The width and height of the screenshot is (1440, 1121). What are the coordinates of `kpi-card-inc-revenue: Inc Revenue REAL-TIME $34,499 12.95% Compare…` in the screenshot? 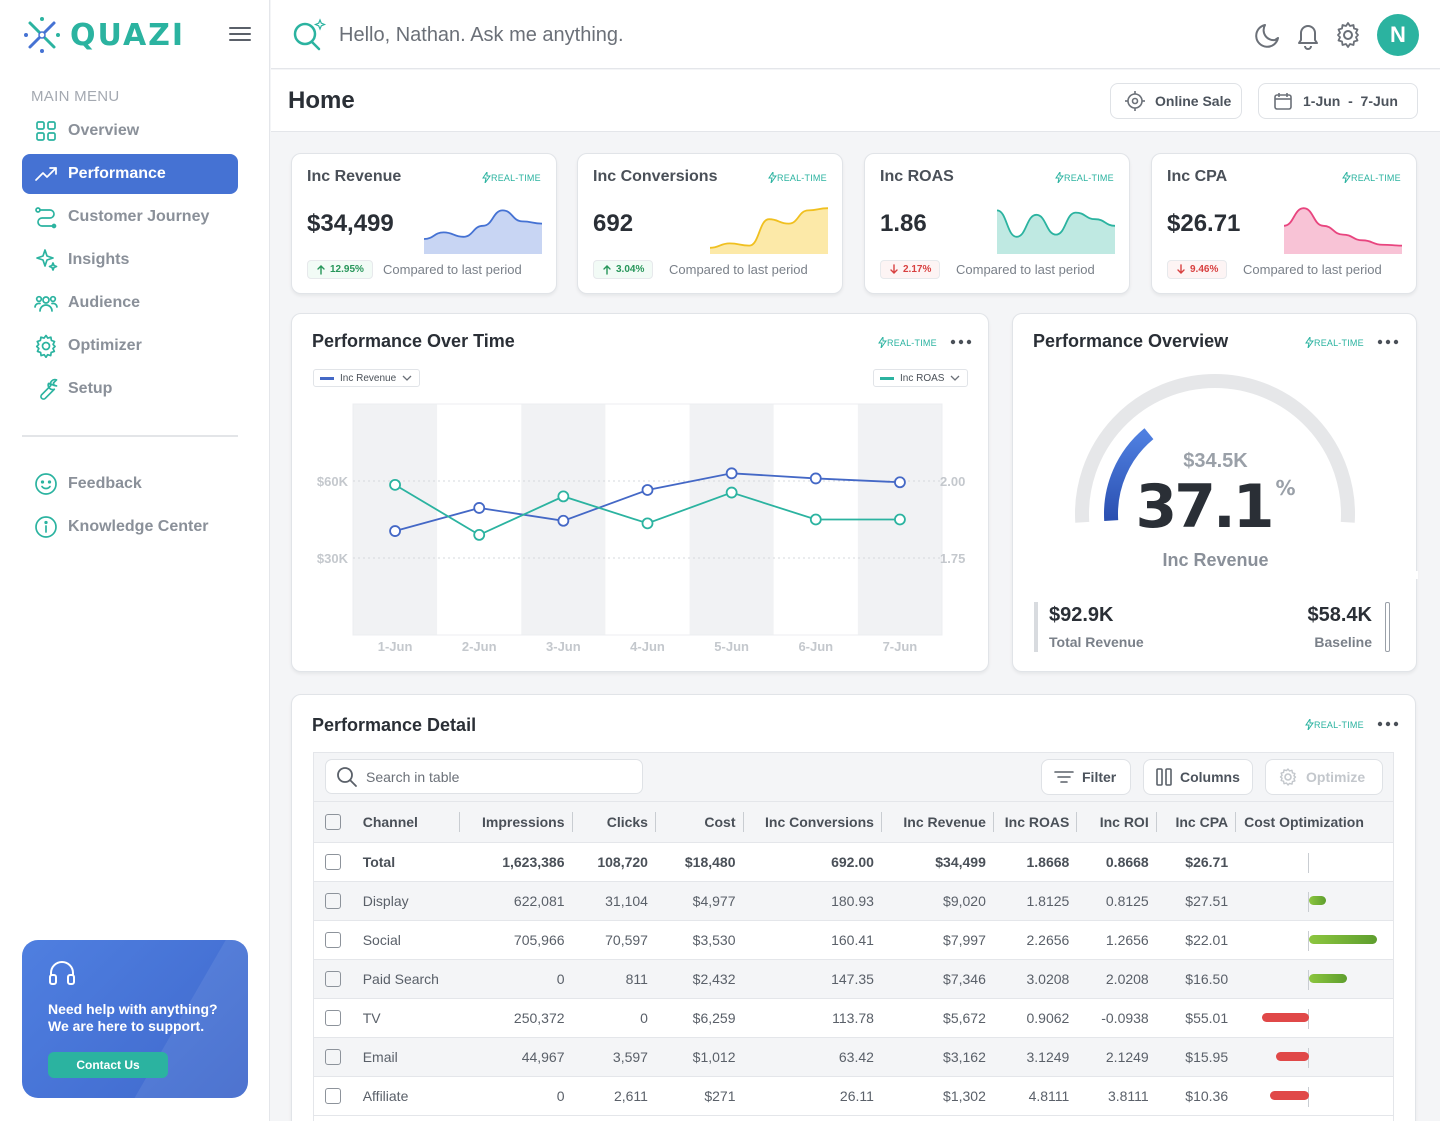 It's located at (424, 223).